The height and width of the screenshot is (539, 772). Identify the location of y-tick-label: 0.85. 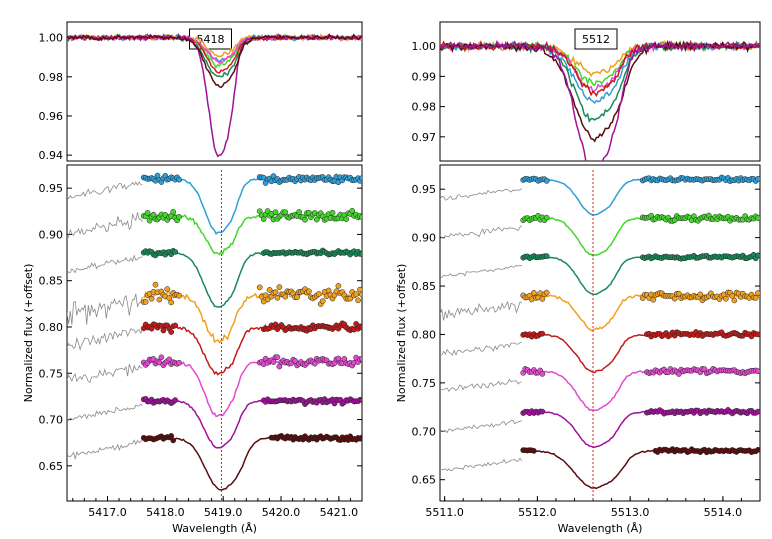
(424, 286).